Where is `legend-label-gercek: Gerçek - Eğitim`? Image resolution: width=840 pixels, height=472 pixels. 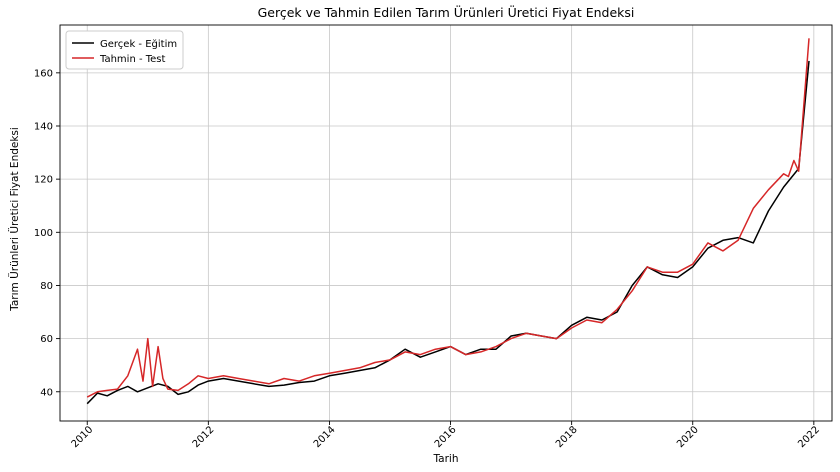 legend-label-gercek: Gerçek - Eğitim is located at coordinates (138, 44).